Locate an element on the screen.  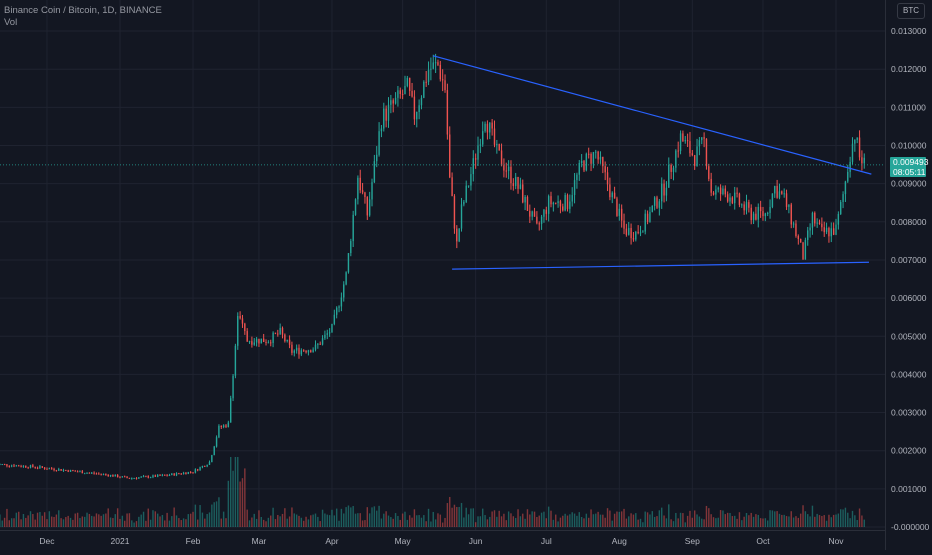
time-axis: Dec 2021 Feb Mar Apr May Jun Jul Aug Sep Oct Nov is located at coordinates (442, 538).